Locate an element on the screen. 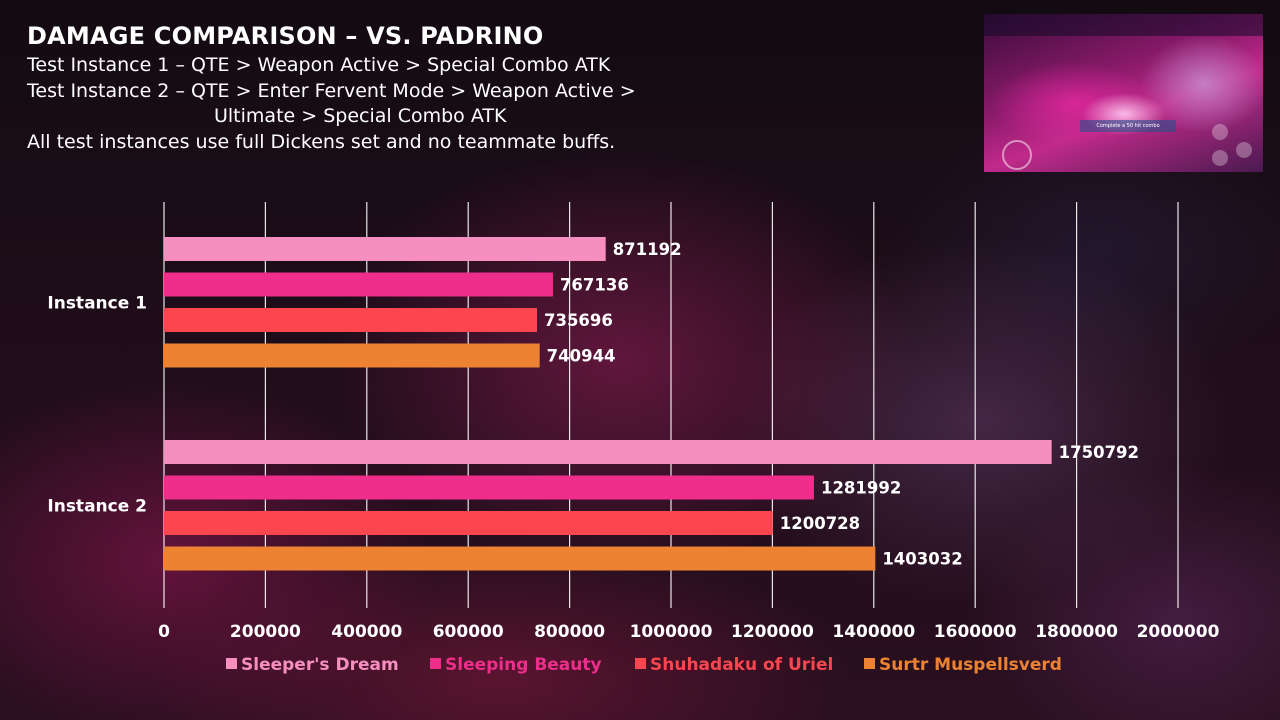 This screenshot has height=720, width=1280. legend-entry: Sleeper's Dream is located at coordinates (312, 665).